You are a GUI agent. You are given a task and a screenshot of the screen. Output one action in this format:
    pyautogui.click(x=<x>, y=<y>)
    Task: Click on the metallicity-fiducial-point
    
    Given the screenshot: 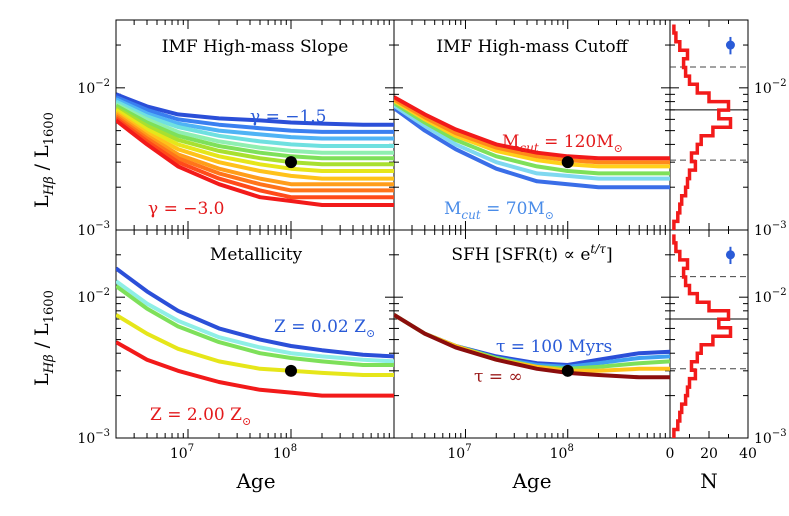 What is the action you would take?
    pyautogui.click(x=290, y=370)
    